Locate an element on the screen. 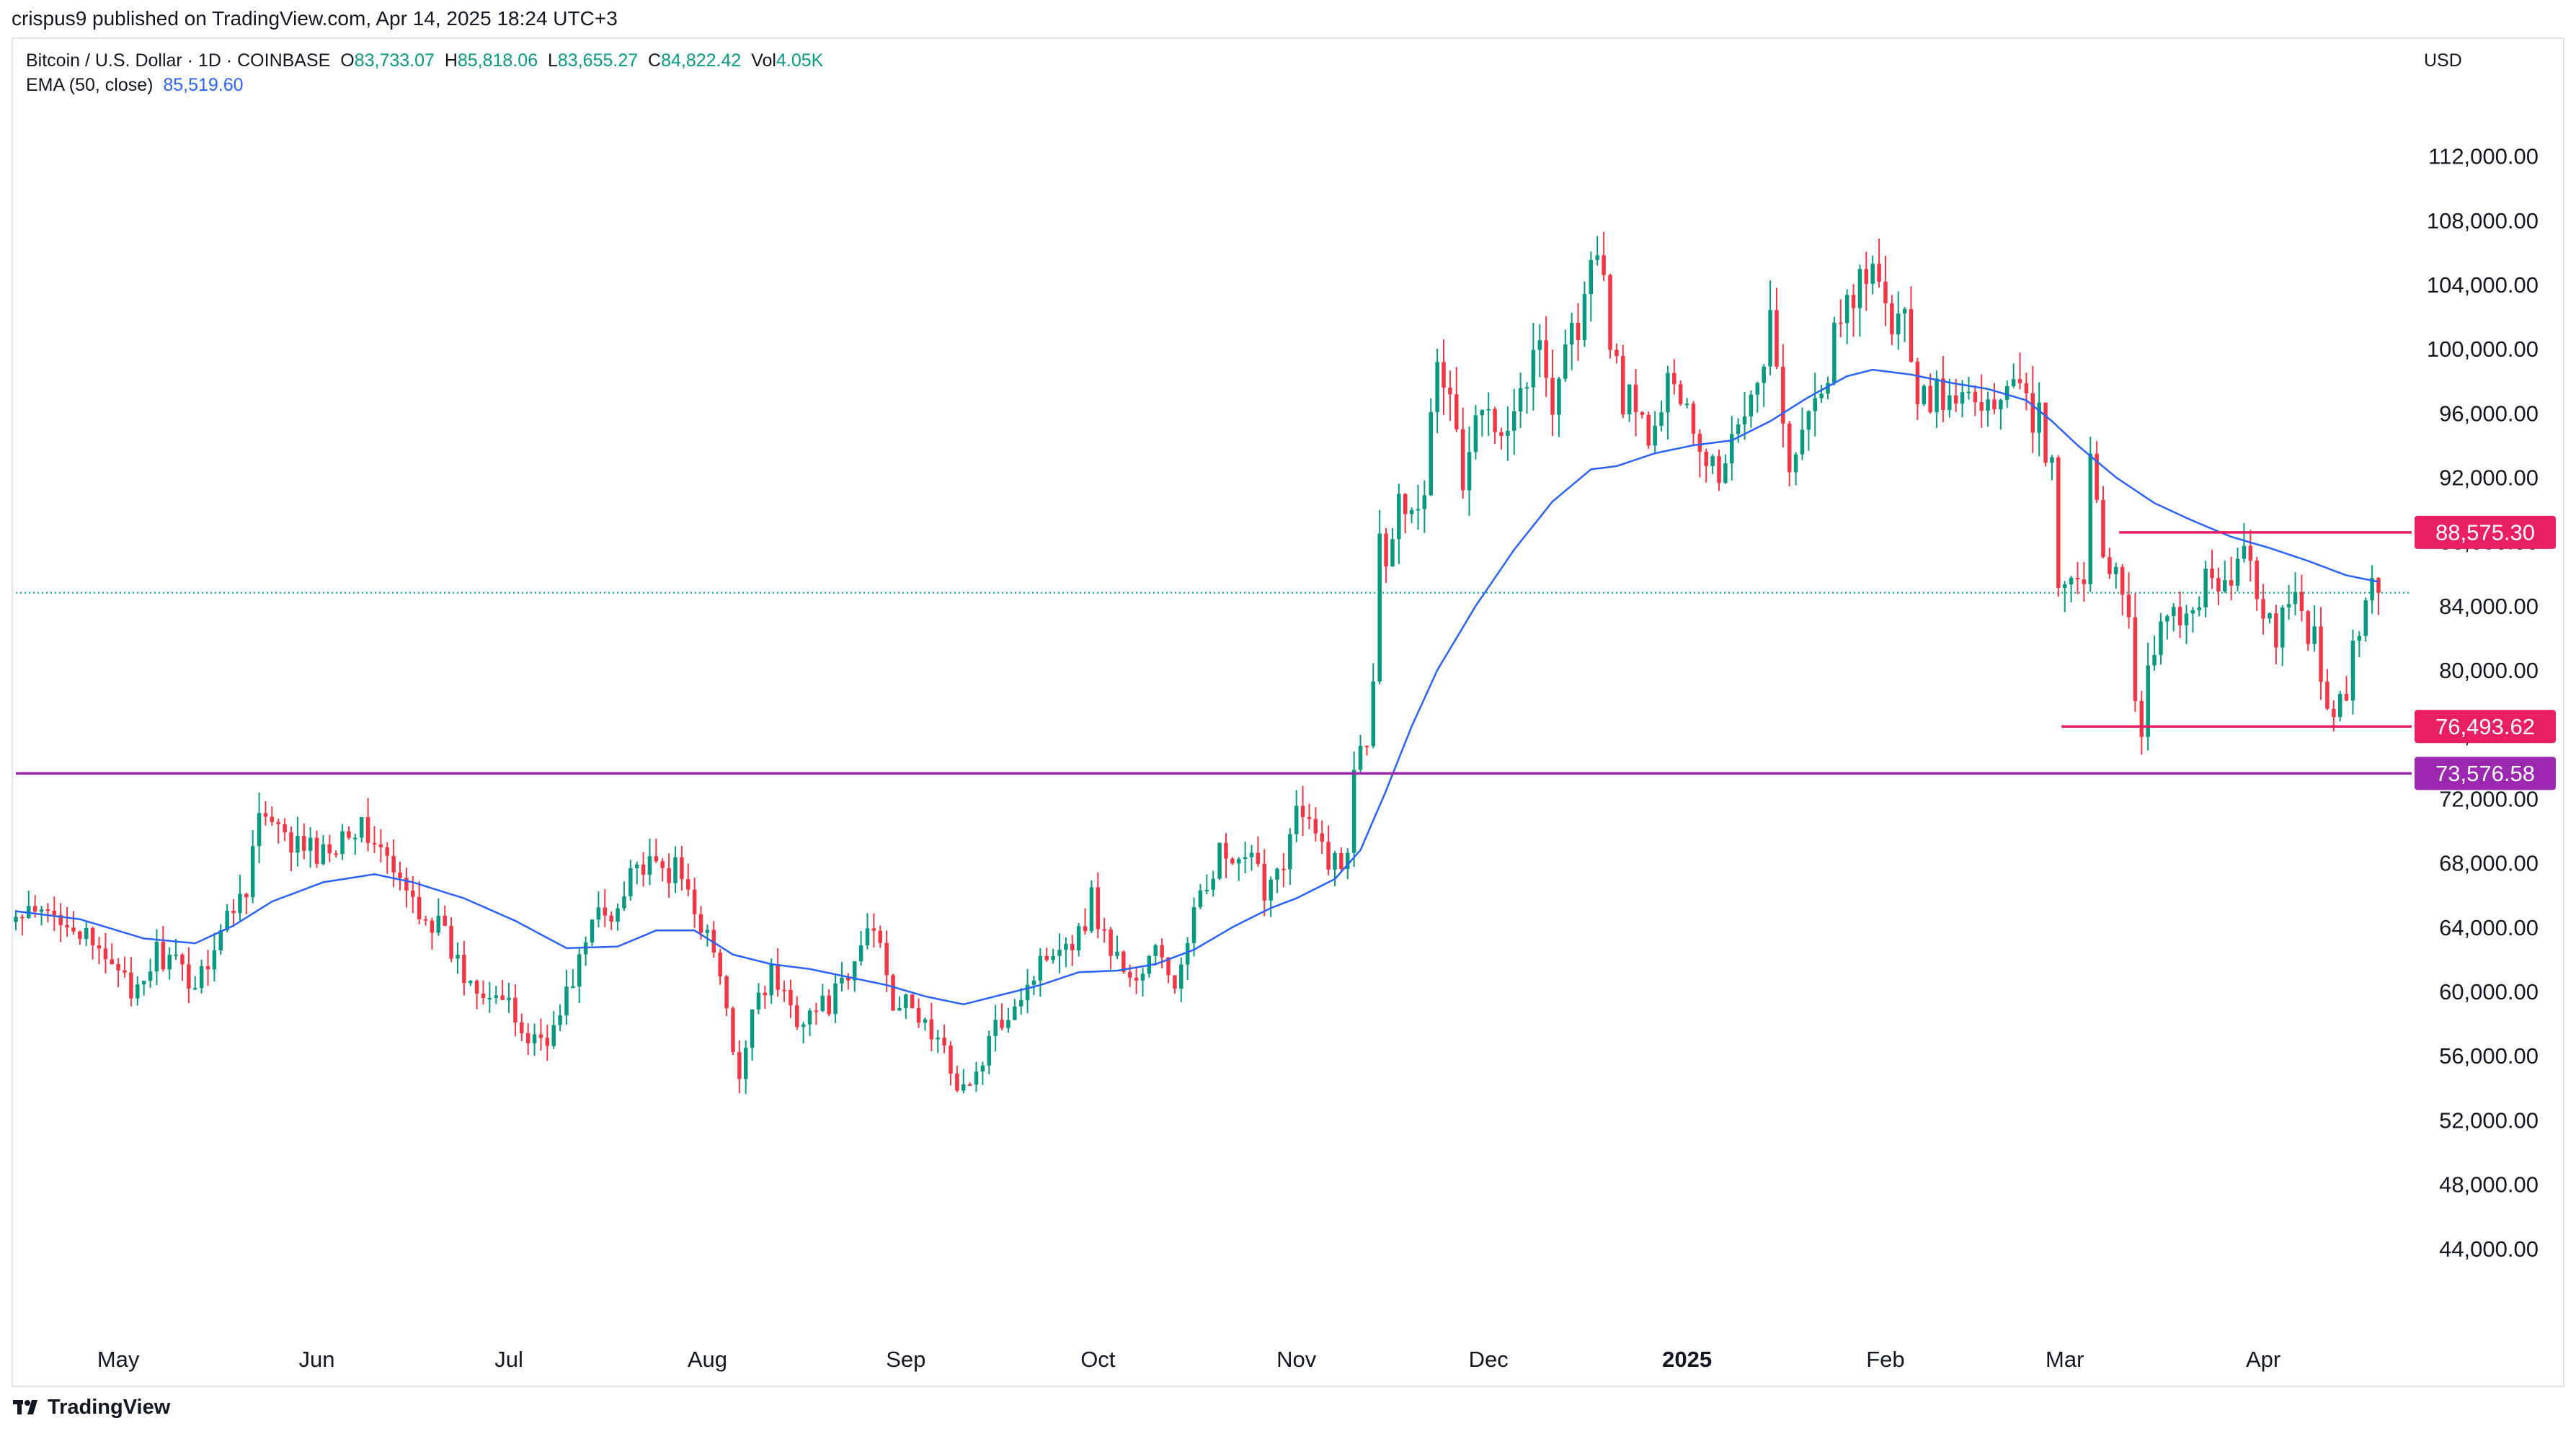  y-tick-label: 104,000.00 is located at coordinates (2483, 285).